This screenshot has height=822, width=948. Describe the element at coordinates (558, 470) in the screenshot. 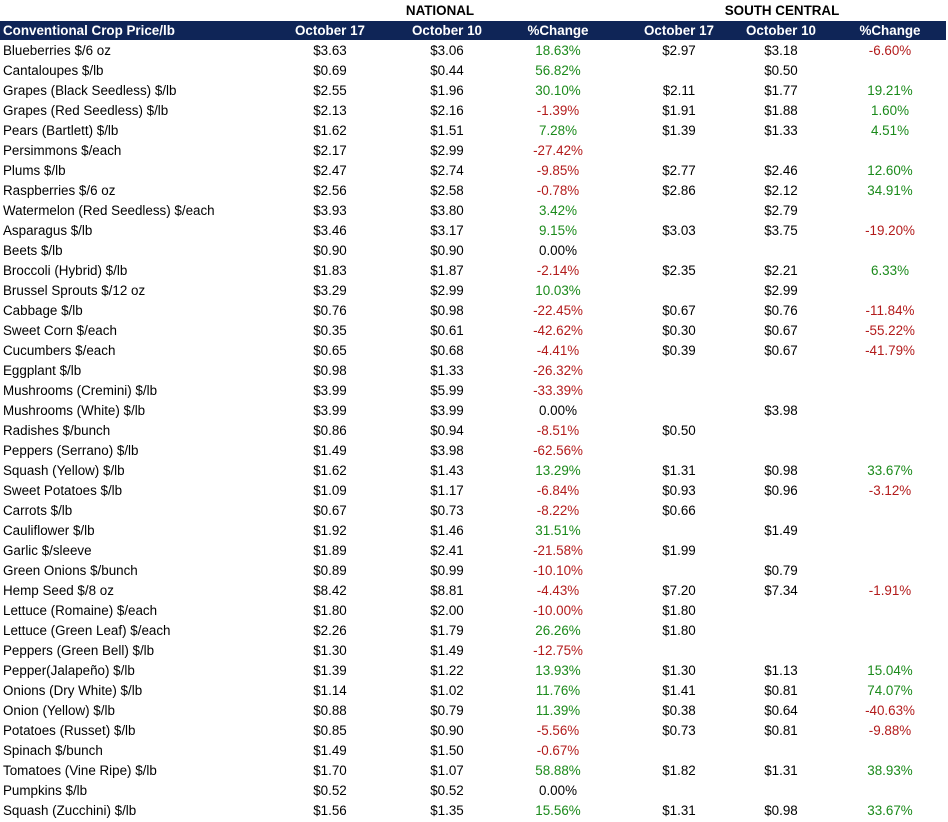

I see `cell-national-change: 13.29%` at that location.